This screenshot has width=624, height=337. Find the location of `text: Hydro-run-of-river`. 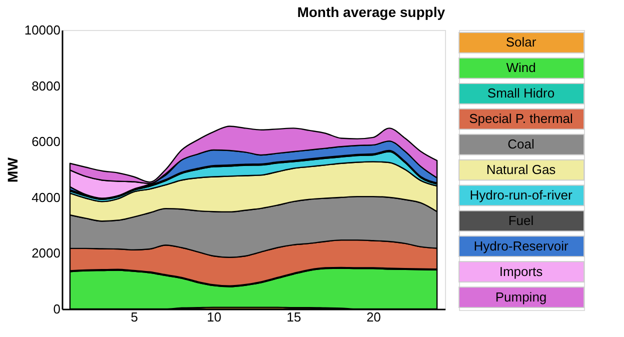

text: Hydro-run-of-river is located at coordinates (521, 194).